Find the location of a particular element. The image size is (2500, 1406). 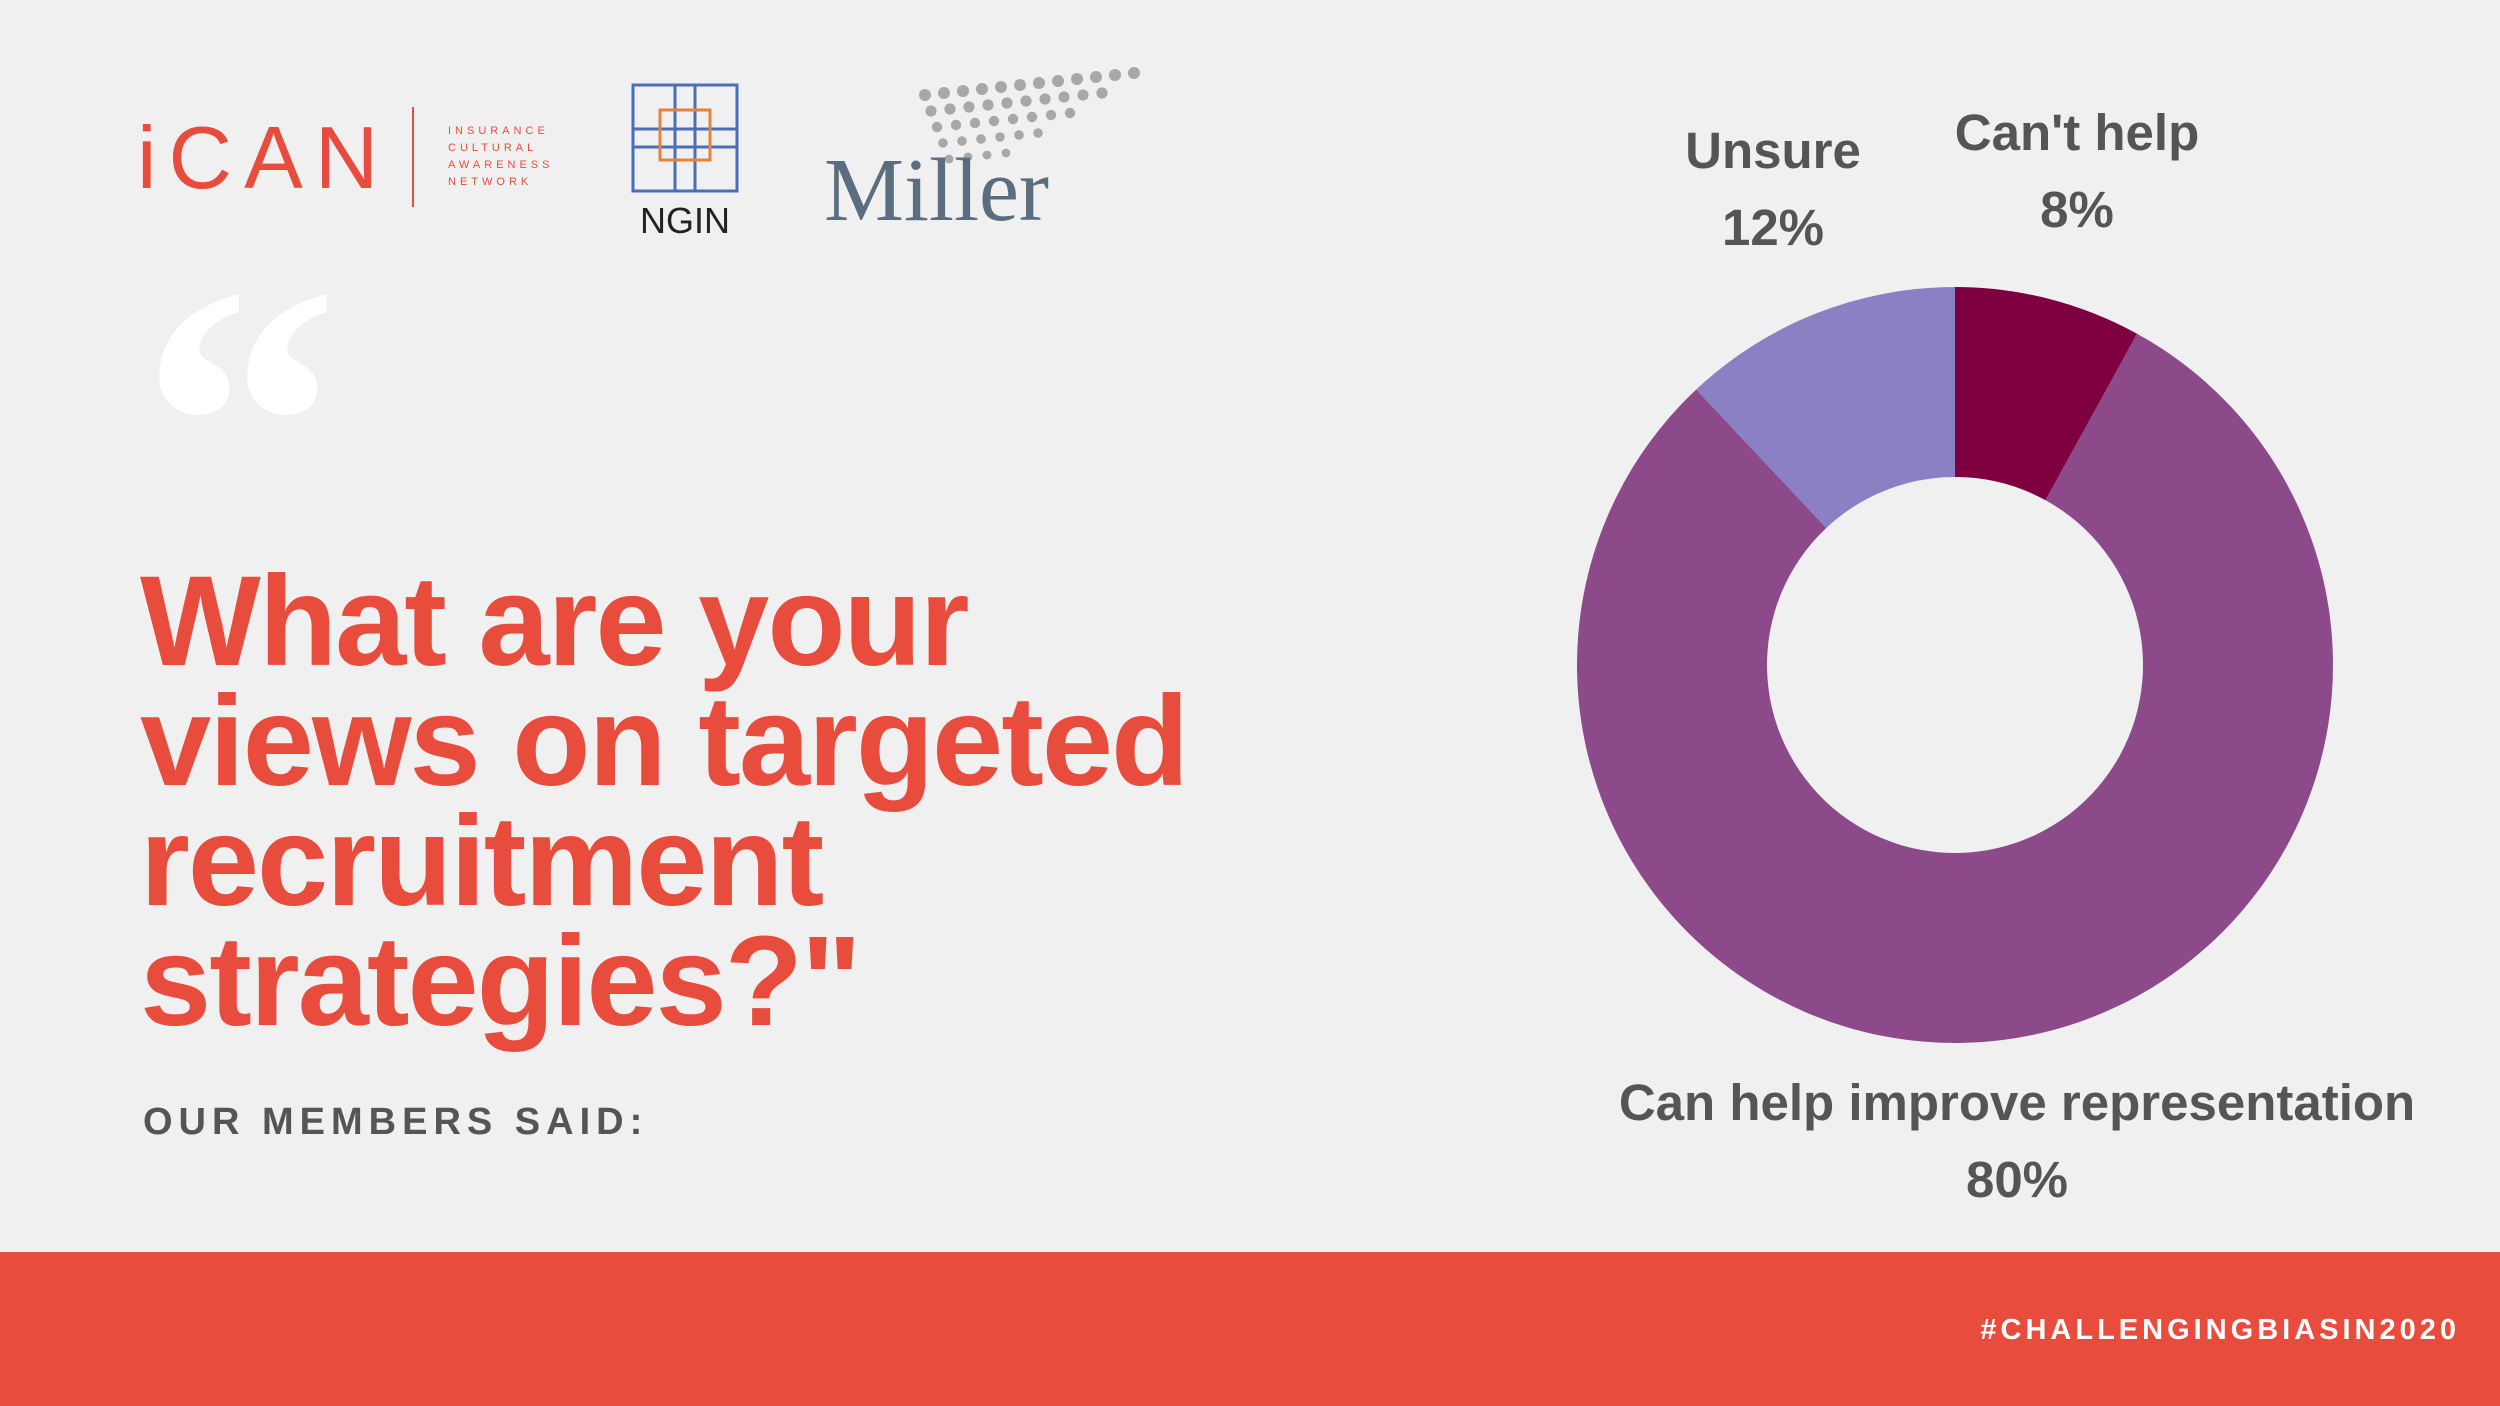

slice-value-label: 8% is located at coordinates (2077, 209).